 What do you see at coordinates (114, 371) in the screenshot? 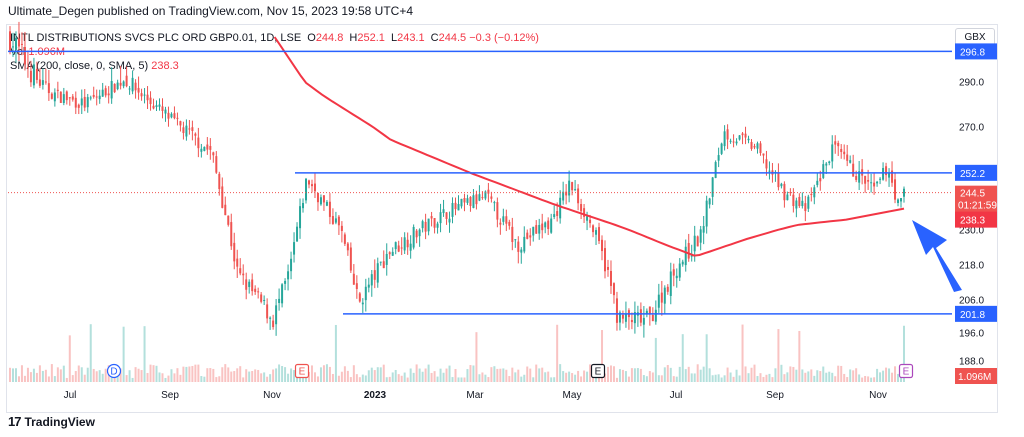
I see `event-marker-circle` at bounding box center [114, 371].